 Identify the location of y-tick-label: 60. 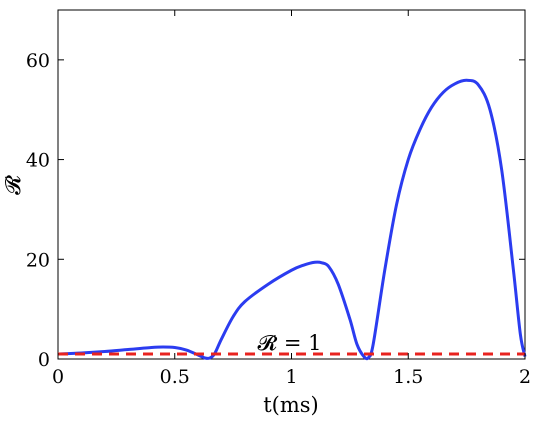
(38, 61).